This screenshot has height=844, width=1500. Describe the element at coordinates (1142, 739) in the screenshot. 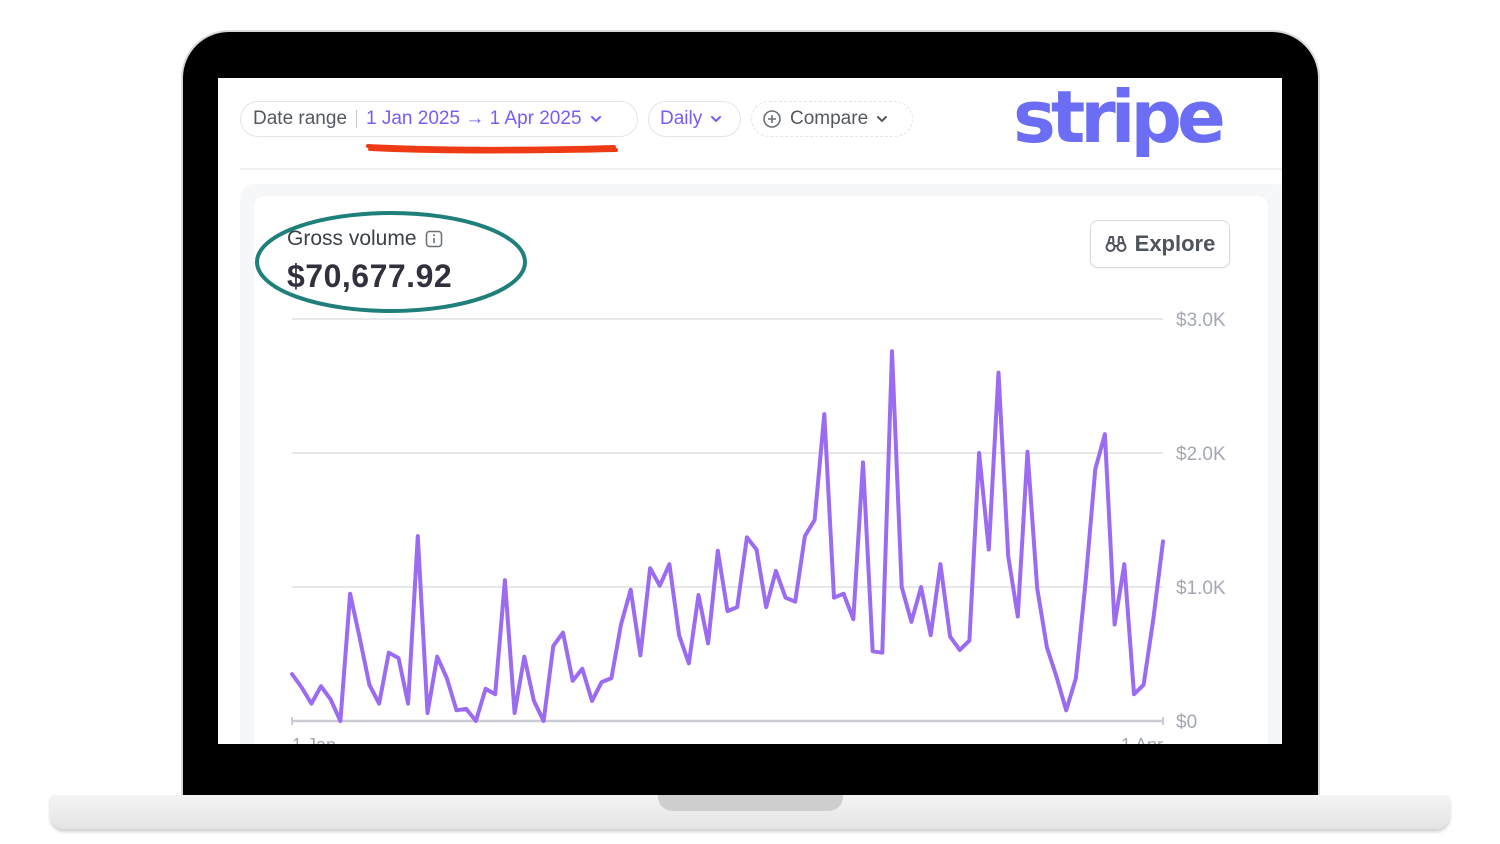

I see `x-tick-label: 1 Apr` at that location.